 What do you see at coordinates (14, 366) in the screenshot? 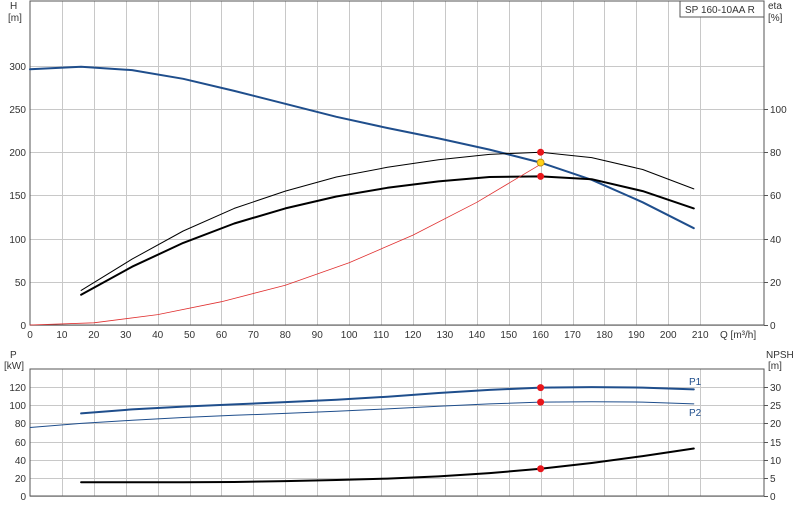
I see `power-axis-unit: [kW]` at bounding box center [14, 366].